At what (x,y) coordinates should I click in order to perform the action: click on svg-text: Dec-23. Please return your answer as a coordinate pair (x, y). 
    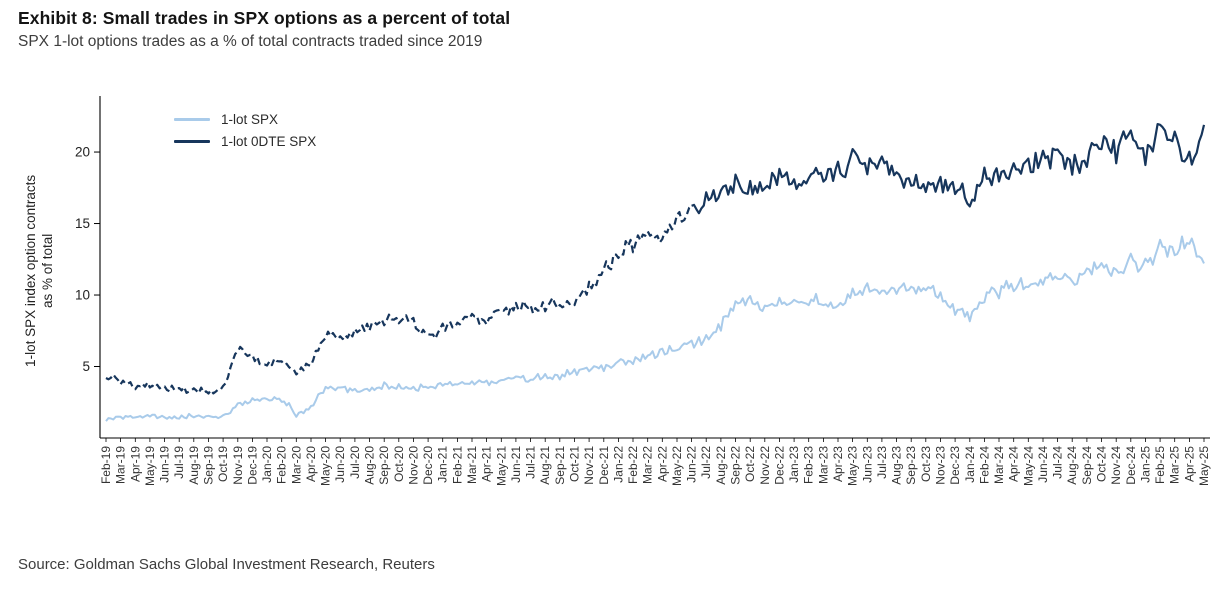
    Looking at the image, I should click on (955, 465).